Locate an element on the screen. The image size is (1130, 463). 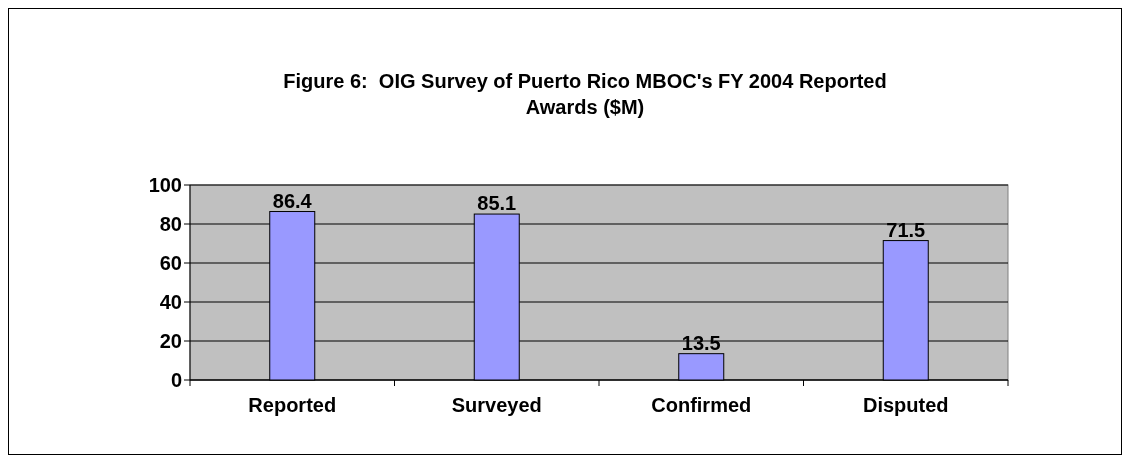
x-tick-label: Disputed is located at coordinates (905, 405).